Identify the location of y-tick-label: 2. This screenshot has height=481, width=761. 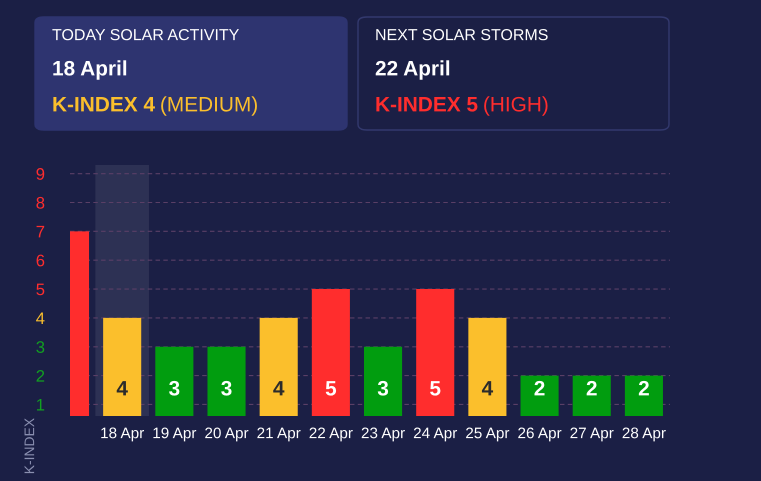
(40, 376).